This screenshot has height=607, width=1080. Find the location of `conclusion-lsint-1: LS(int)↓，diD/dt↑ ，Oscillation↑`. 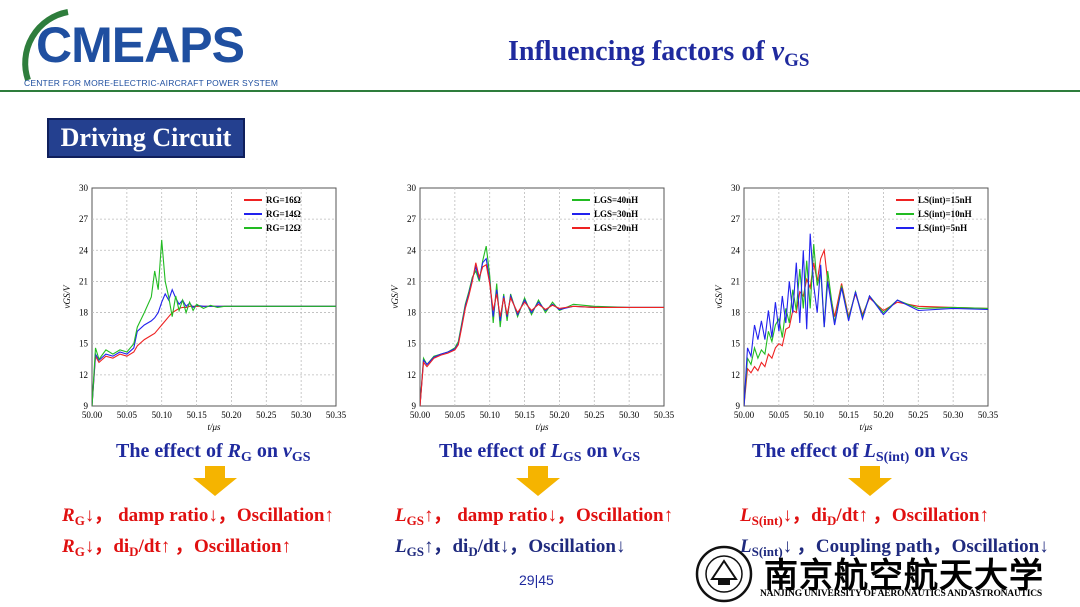

conclusion-lsint-1: LS(int)↓，diD/dt↑ ，Oscillation↑ is located at coordinates (864, 516).